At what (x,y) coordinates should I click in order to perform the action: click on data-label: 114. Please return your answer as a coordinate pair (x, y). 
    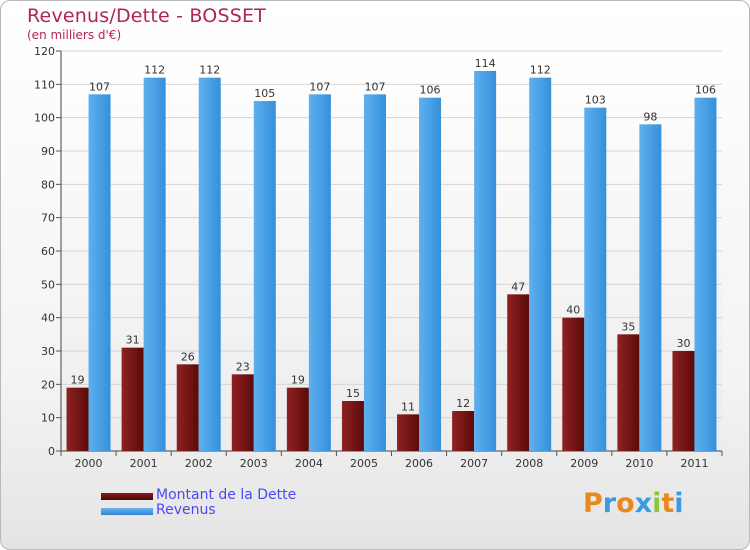
    Looking at the image, I should click on (485, 63).